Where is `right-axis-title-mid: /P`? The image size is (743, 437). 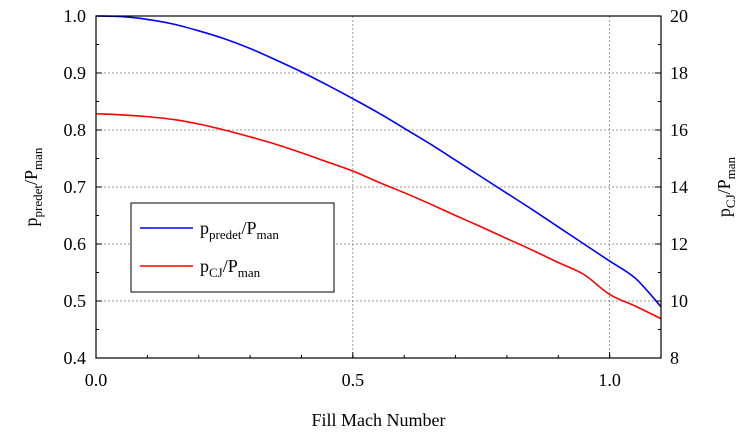
right-axis-title-mid: /P is located at coordinates (724, 186).